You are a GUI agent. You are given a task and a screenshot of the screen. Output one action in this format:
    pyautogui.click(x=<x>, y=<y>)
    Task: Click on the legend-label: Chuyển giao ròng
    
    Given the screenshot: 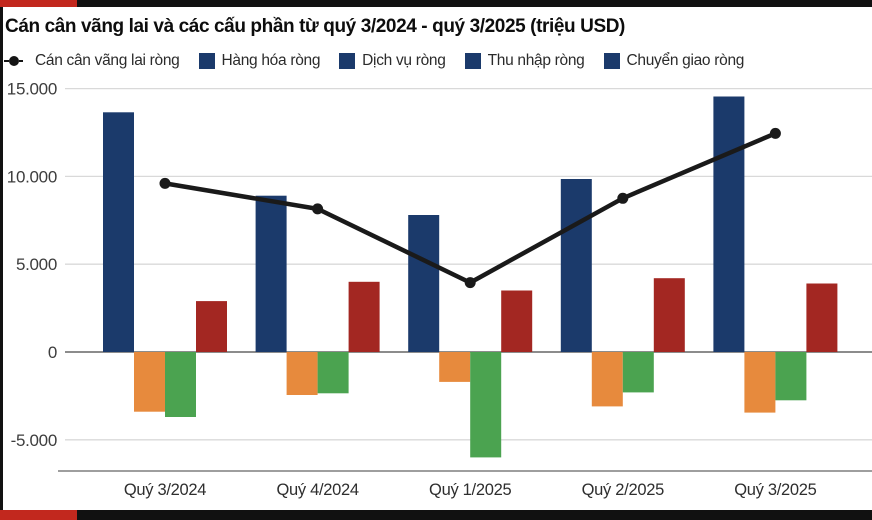 What is the action you would take?
    pyautogui.click(x=685, y=60)
    